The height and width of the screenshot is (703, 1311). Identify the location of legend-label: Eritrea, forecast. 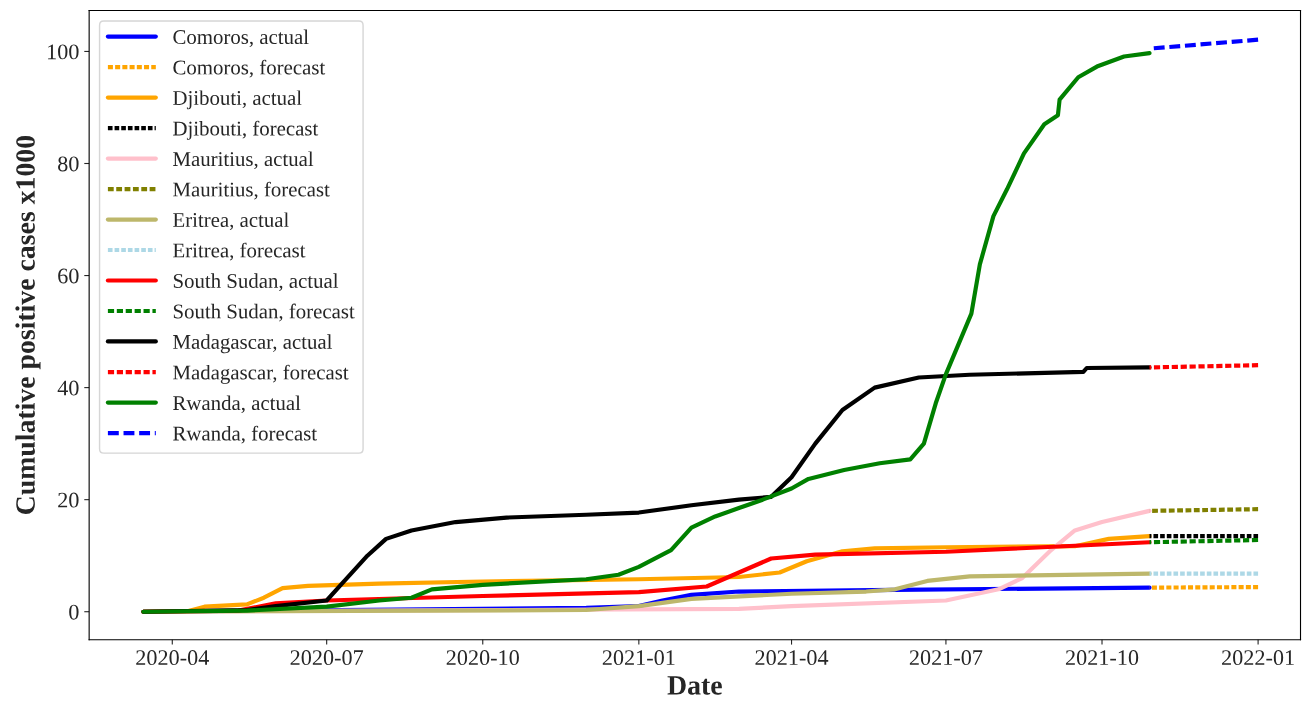
(239, 251).